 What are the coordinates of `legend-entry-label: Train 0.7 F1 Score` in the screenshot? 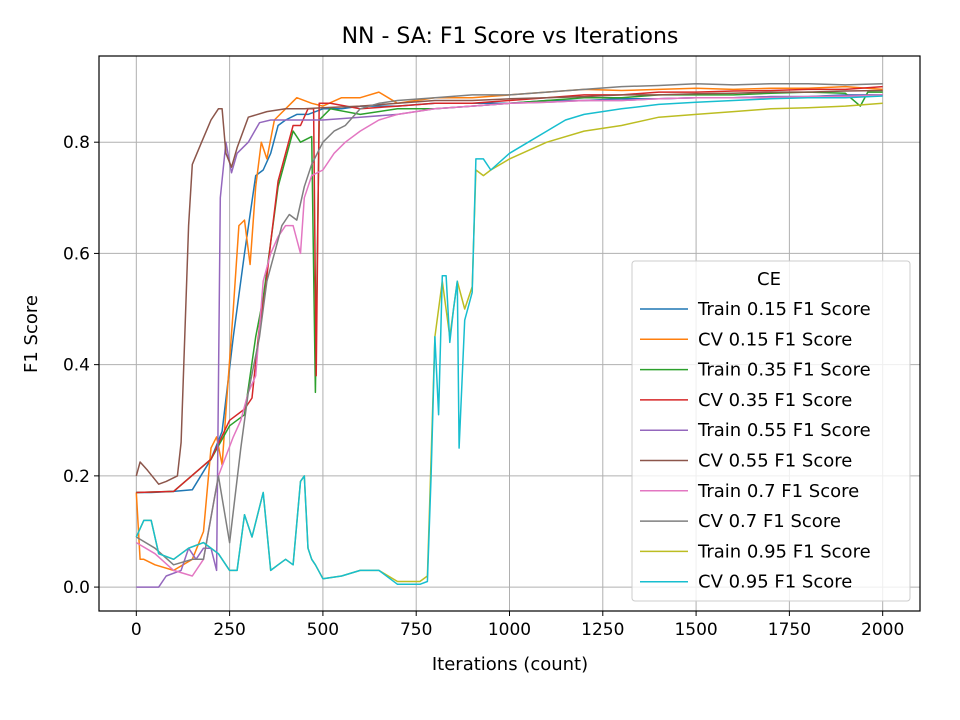 It's located at (778, 491).